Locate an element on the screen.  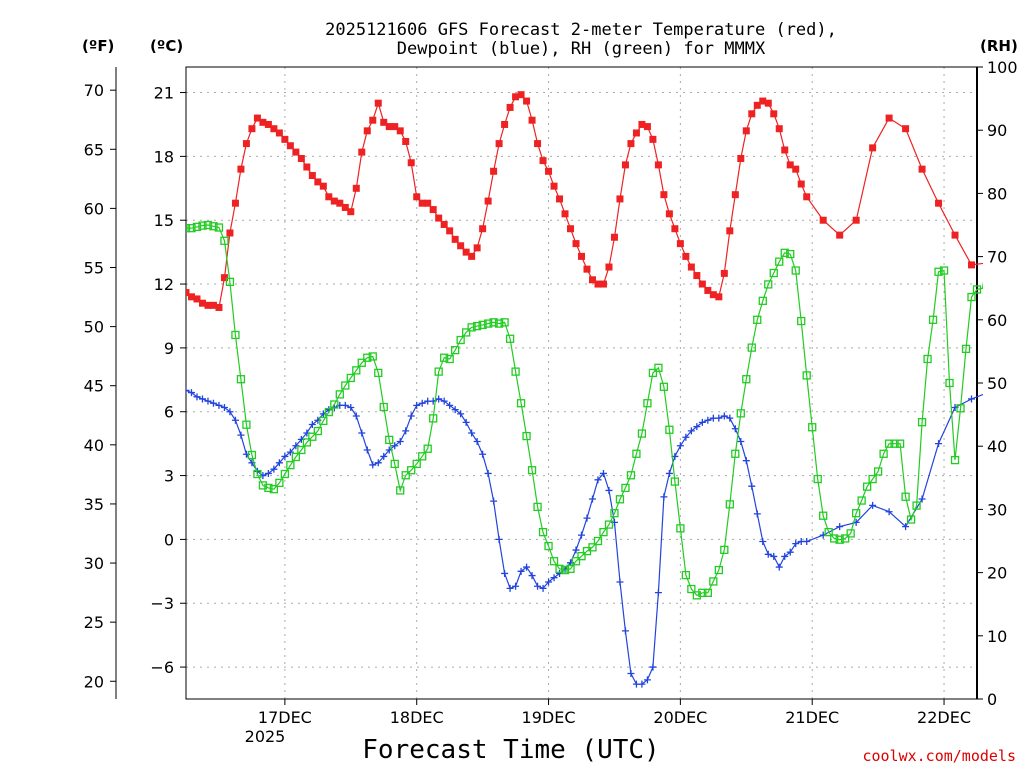
credit-text: coolwx.com/models is located at coordinates (939, 756).